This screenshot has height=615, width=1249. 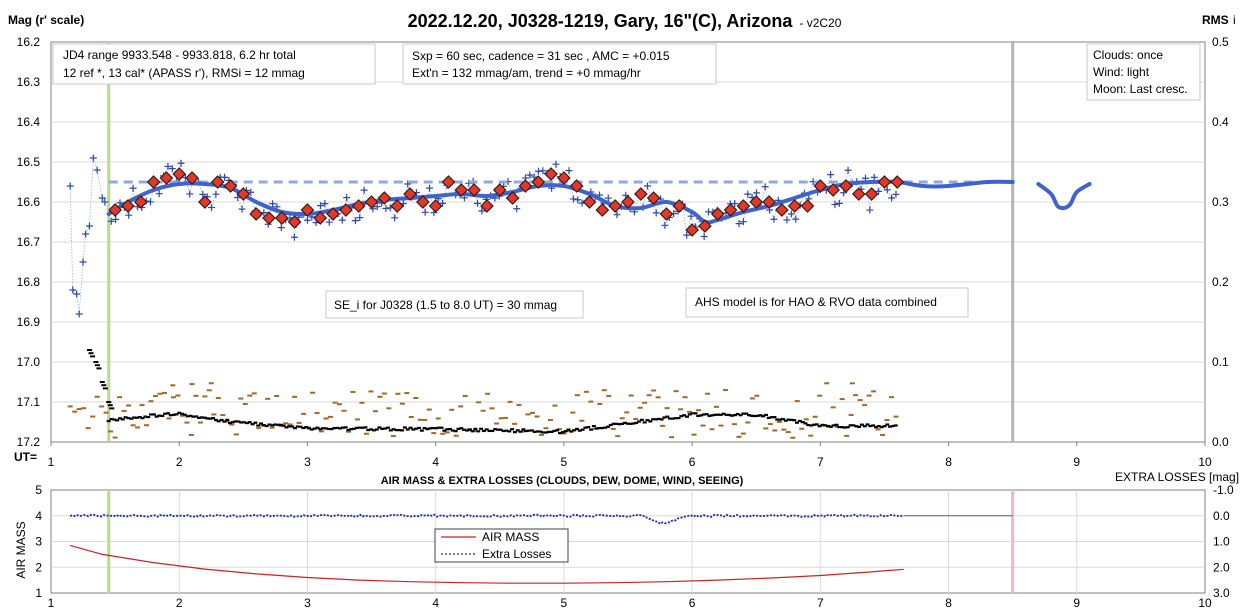 What do you see at coordinates (1220, 442) in the screenshot?
I see `y2-tick-label: 0.0` at bounding box center [1220, 442].